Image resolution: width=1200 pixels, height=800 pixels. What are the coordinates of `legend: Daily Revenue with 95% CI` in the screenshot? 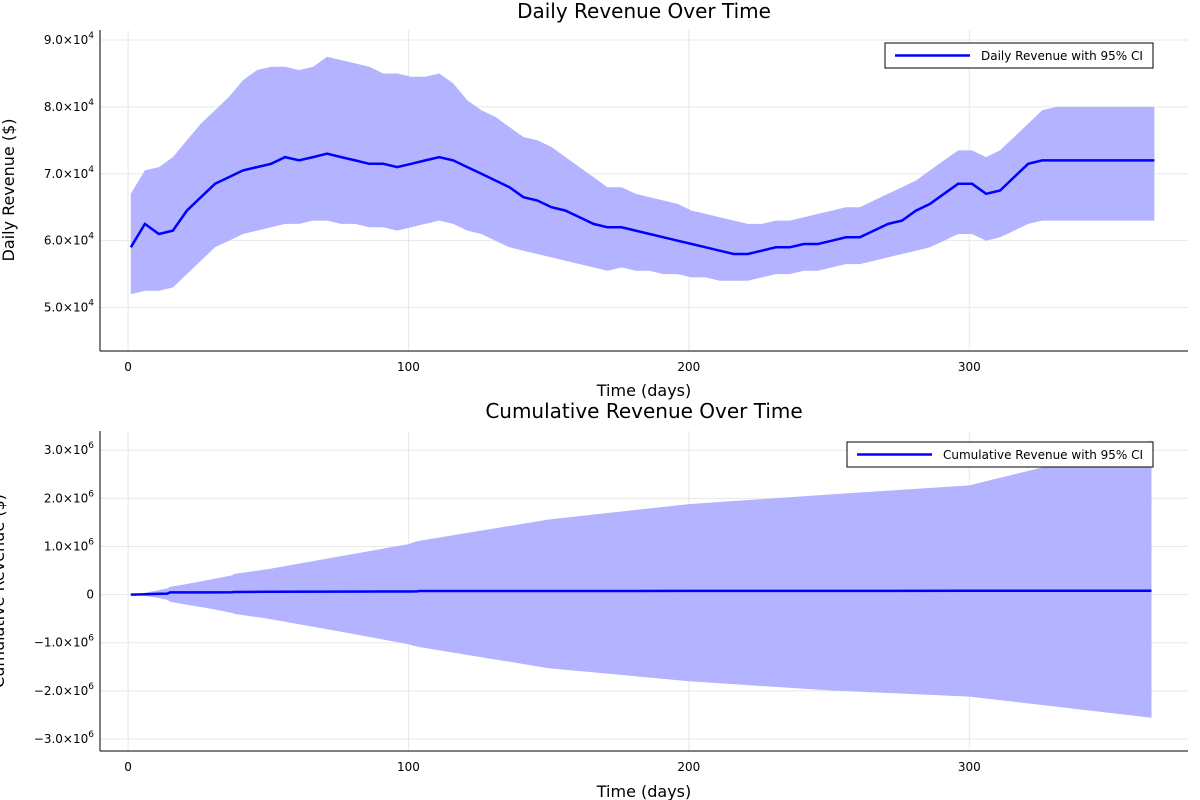 It's located at (1019, 55).